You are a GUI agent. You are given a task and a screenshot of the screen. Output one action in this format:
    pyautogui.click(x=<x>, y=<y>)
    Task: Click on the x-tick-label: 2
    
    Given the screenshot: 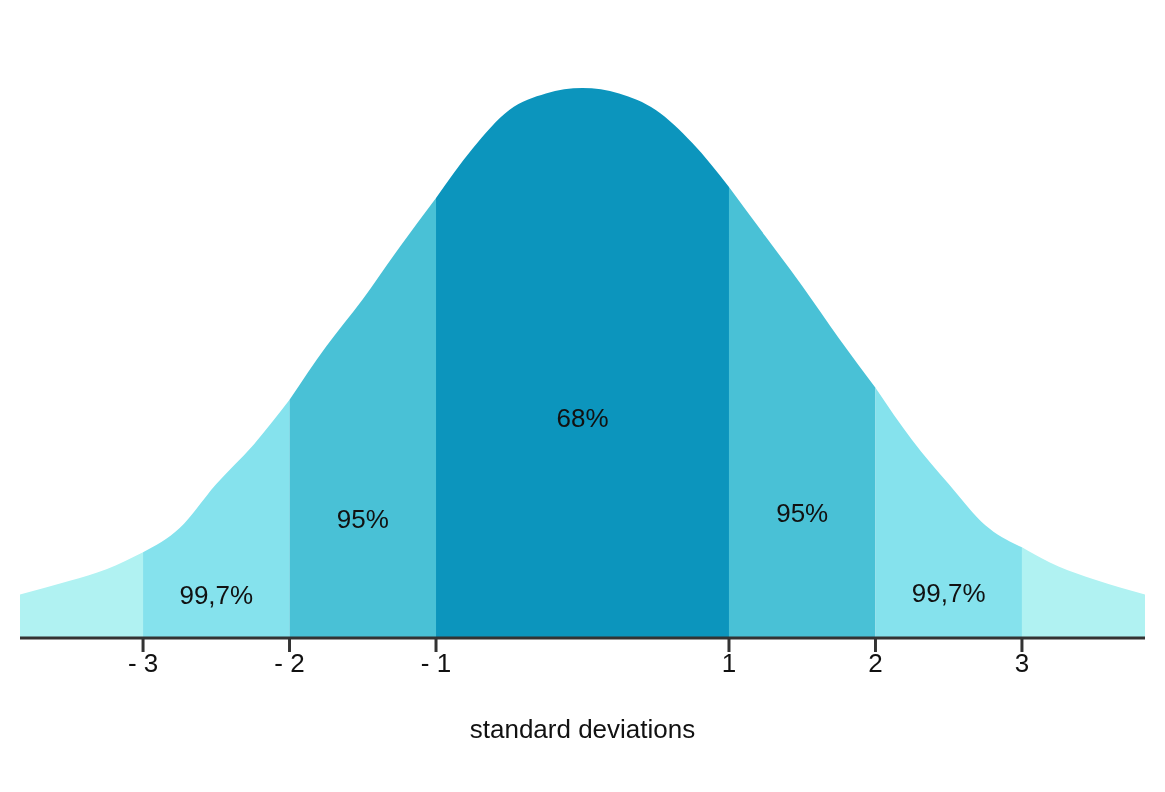 What is the action you would take?
    pyautogui.click(x=875, y=663)
    